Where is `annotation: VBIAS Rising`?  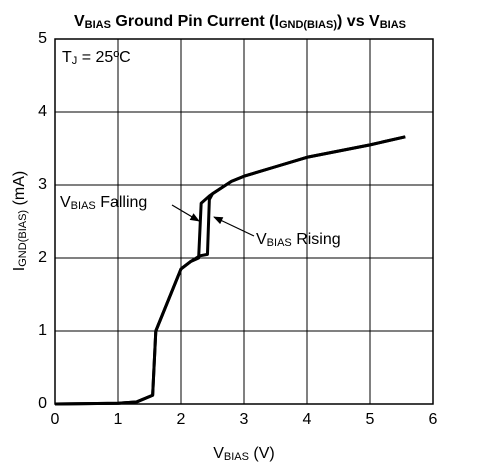
annotation: VBIAS Rising is located at coordinates (298, 239).